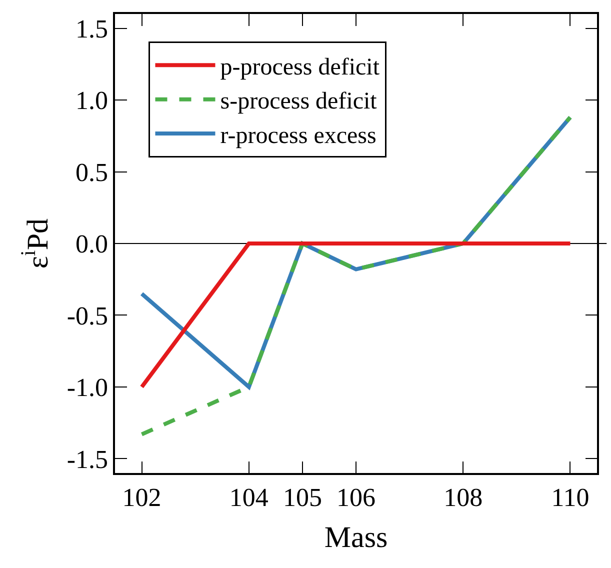 The image size is (611, 568). What do you see at coordinates (87, 315) in the screenshot?
I see `y-tick-label: -0.5` at bounding box center [87, 315].